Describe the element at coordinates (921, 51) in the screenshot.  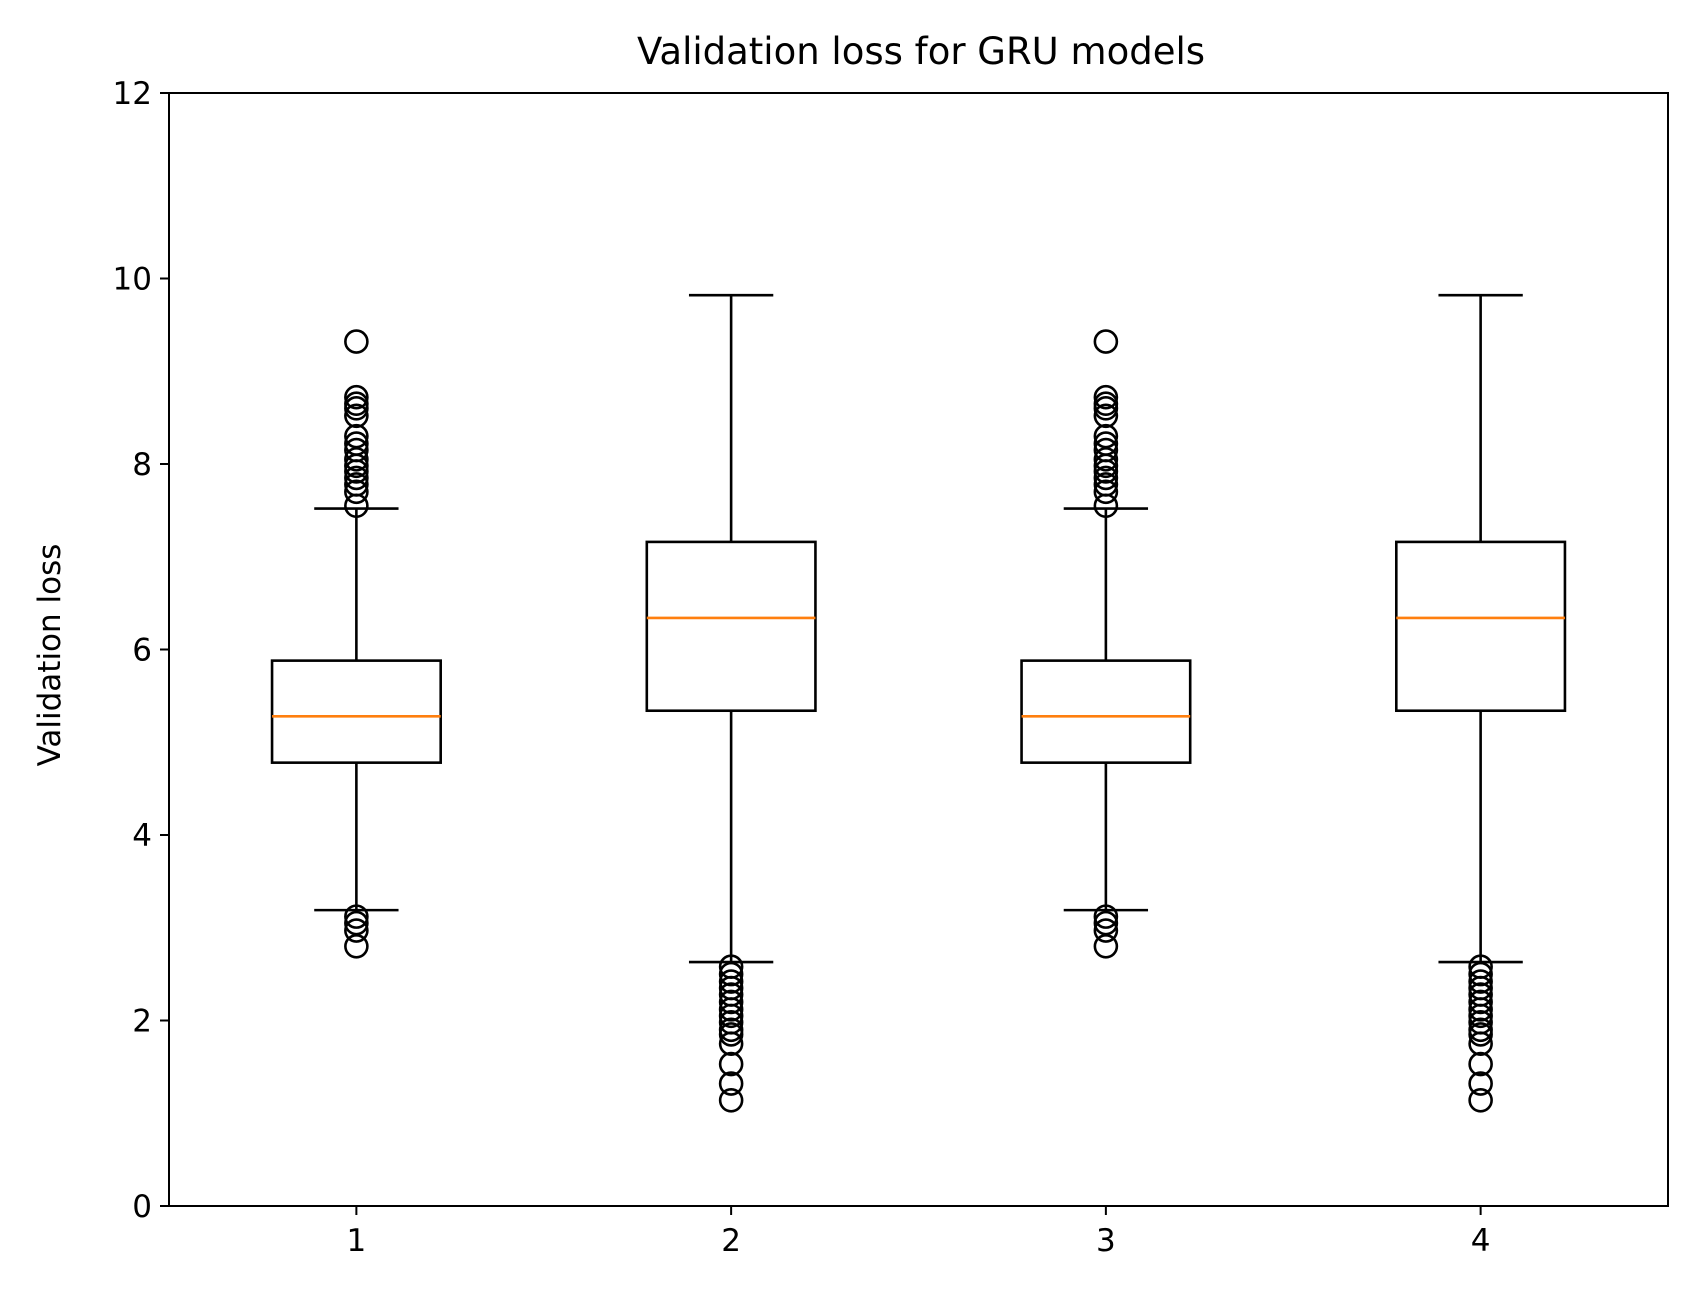
I see `chart-title: Validation loss for GRU models` at that location.